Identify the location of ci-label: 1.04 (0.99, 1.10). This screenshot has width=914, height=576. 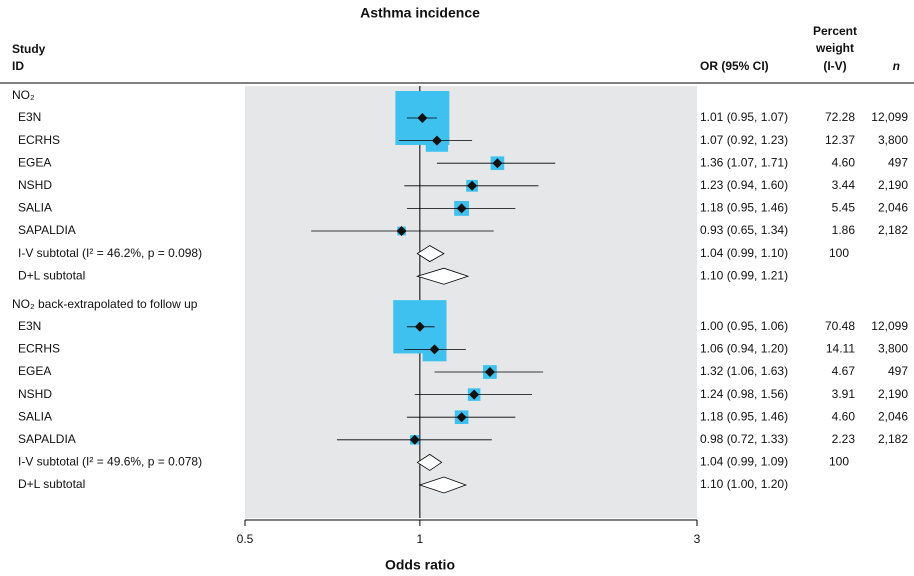
(744, 253).